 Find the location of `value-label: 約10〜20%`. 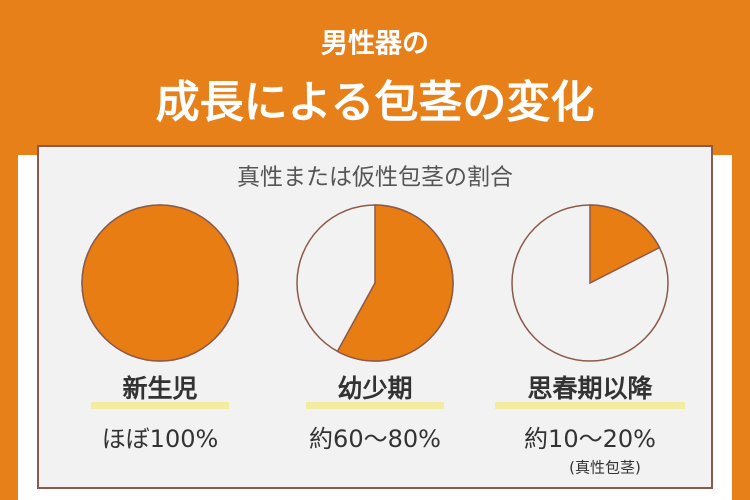

value-label: 約10〜20% is located at coordinates (590, 439).